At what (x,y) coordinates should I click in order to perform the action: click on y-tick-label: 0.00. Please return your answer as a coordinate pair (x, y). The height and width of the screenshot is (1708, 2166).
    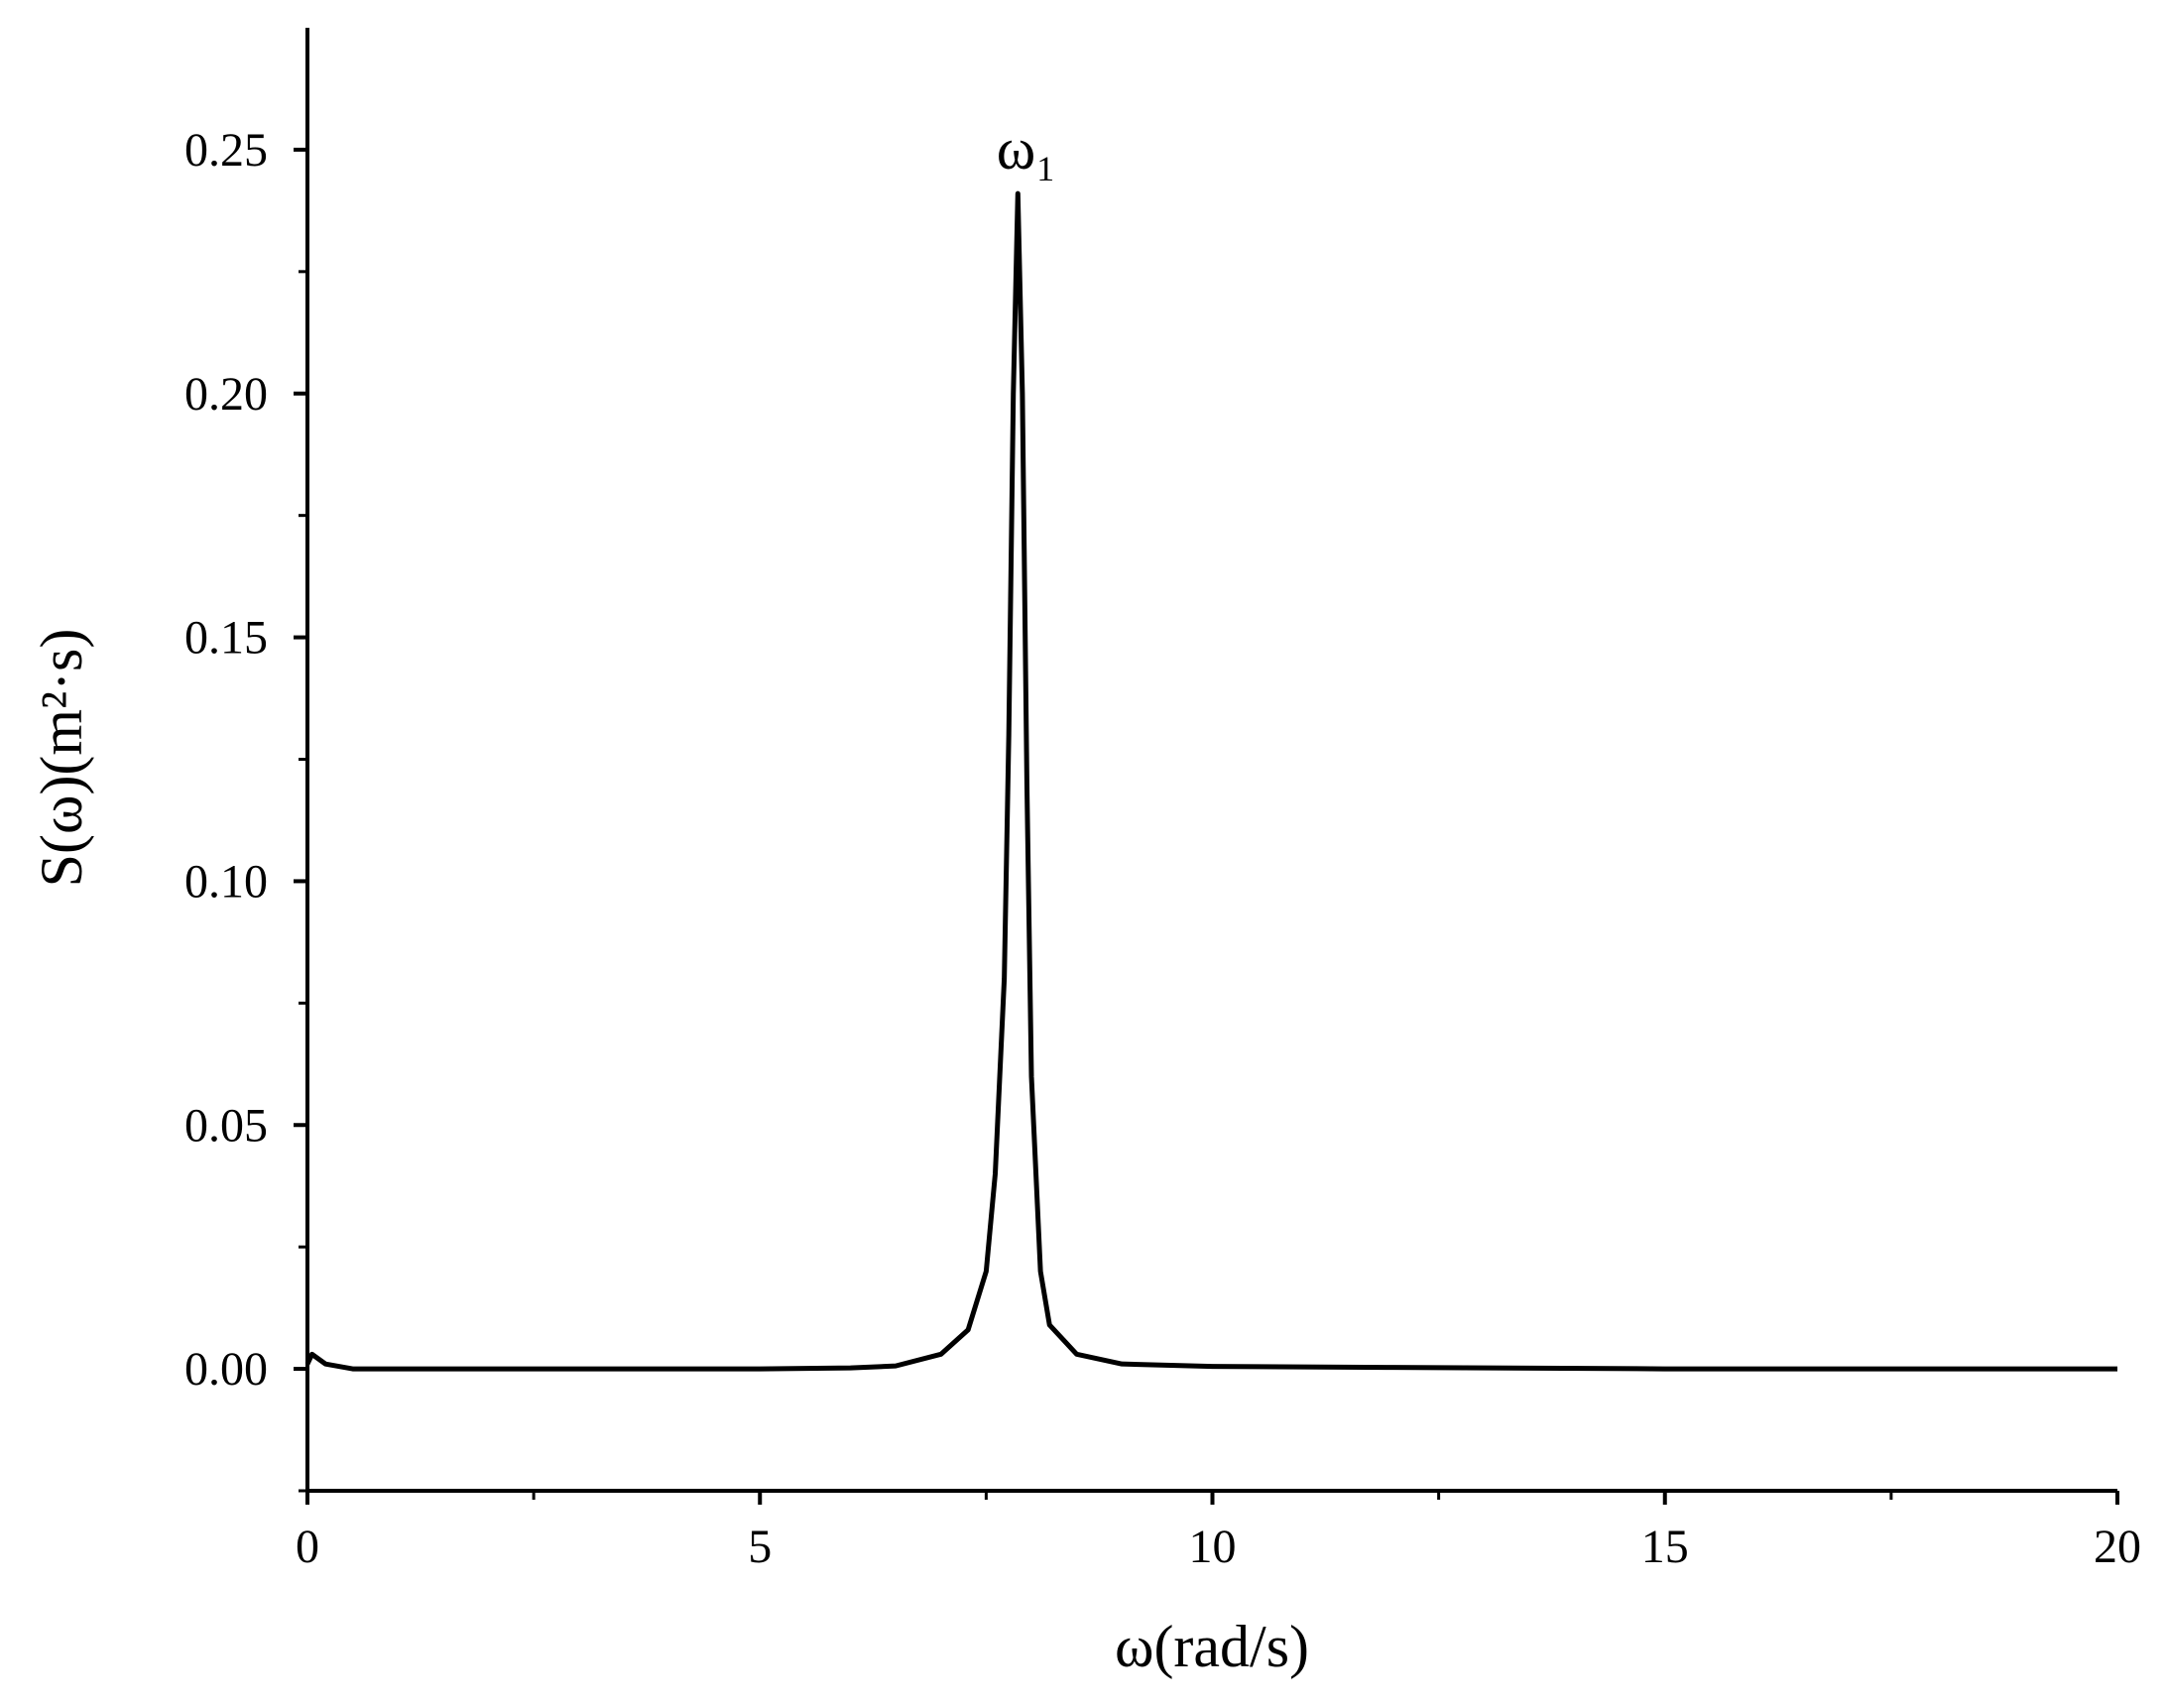
    Looking at the image, I should click on (226, 1369).